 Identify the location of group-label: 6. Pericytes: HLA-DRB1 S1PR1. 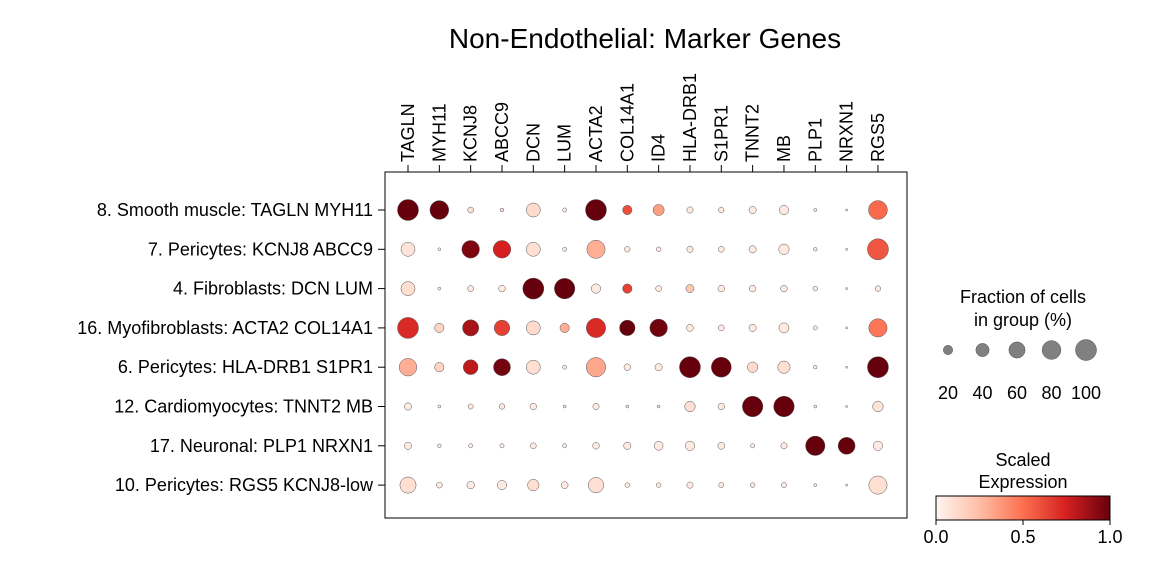
(245, 367).